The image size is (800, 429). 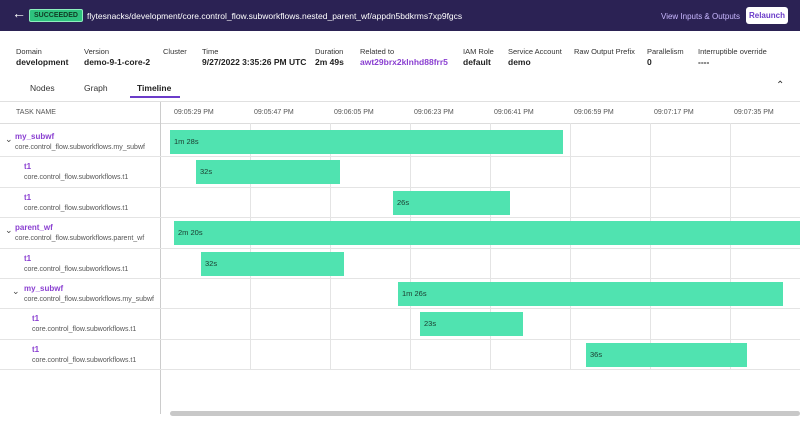 I want to click on duration-bar: 26s, so click(x=451, y=202).